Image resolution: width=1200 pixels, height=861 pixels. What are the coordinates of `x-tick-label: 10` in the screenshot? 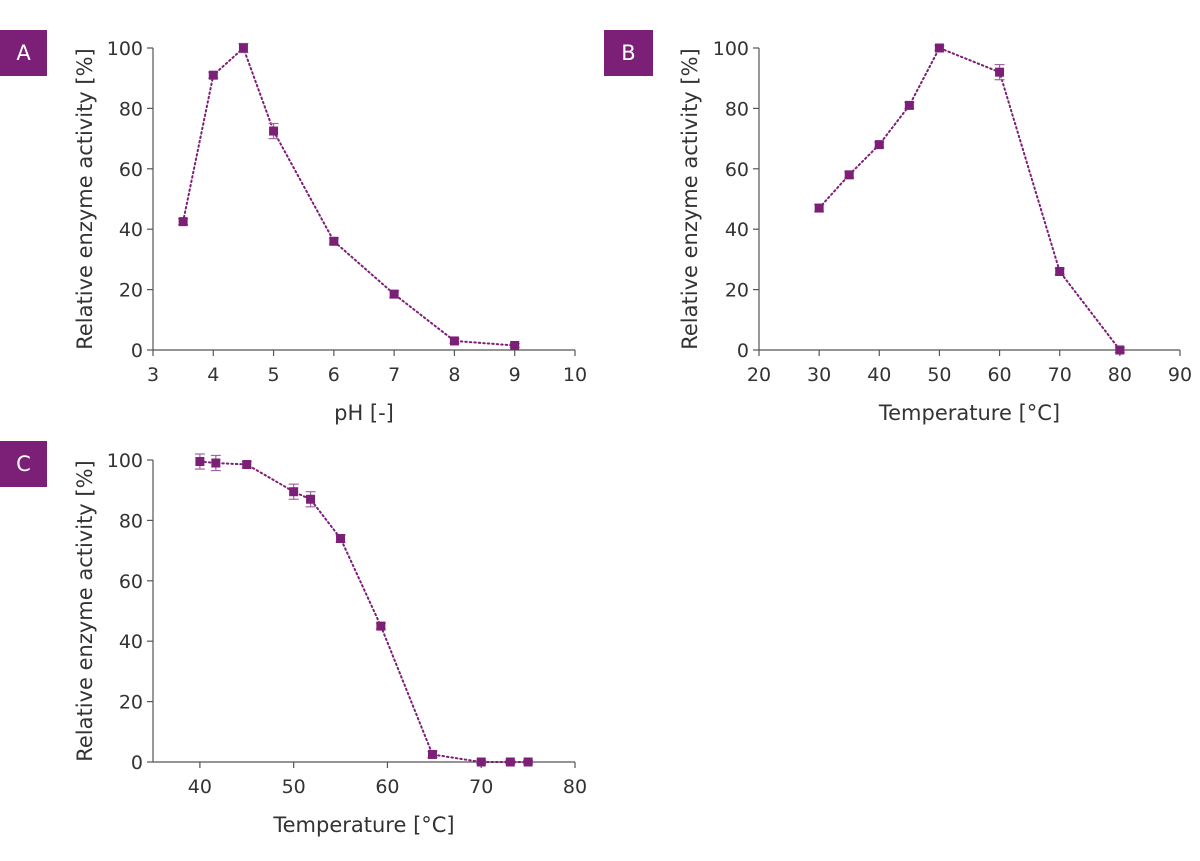 It's located at (575, 375).